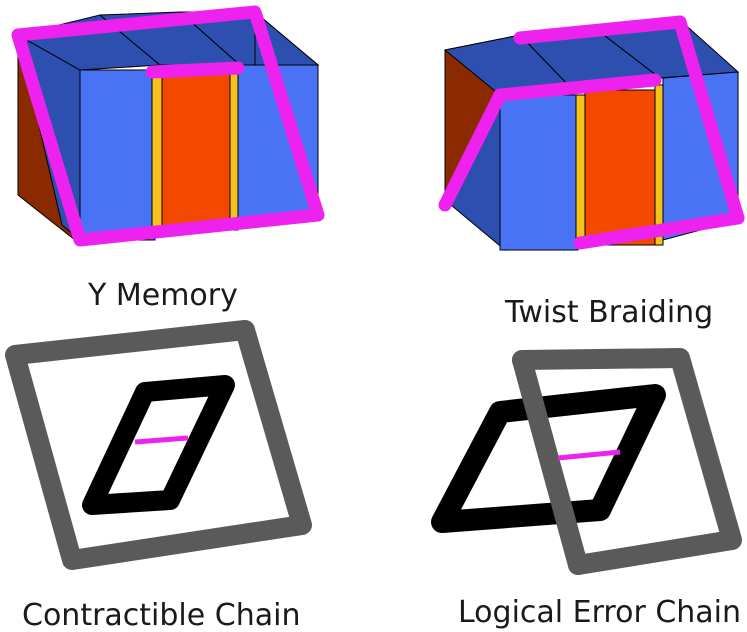 The width and height of the screenshot is (747, 632). I want to click on y-memory-front-orange, so click(196, 150).